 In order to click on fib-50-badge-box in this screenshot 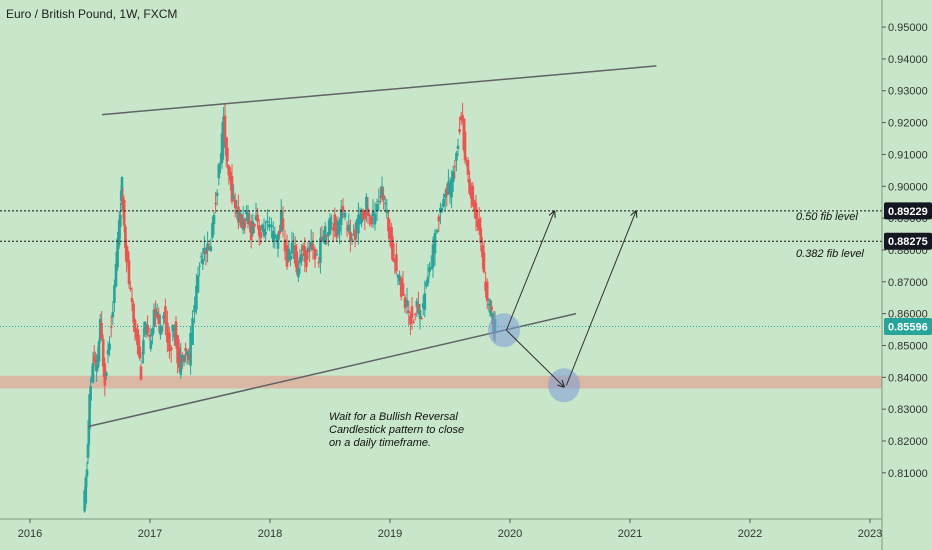, I will do `click(908, 211)`.